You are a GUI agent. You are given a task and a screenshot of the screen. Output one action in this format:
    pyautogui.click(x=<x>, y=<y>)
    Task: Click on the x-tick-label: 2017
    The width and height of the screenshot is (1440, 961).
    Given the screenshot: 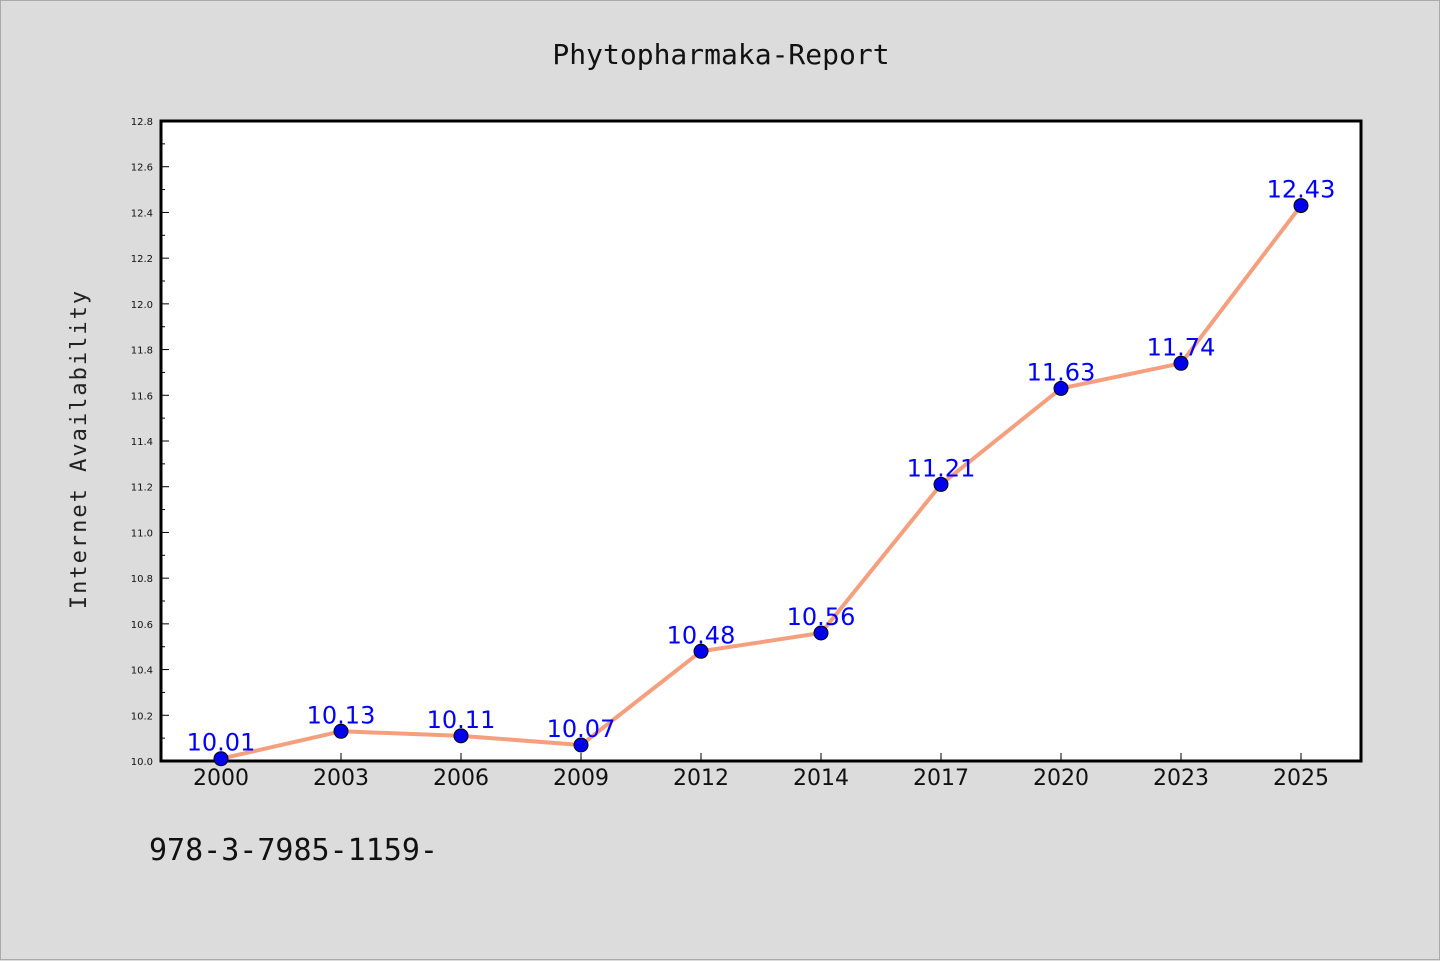 What is the action you would take?
    pyautogui.click(x=941, y=778)
    